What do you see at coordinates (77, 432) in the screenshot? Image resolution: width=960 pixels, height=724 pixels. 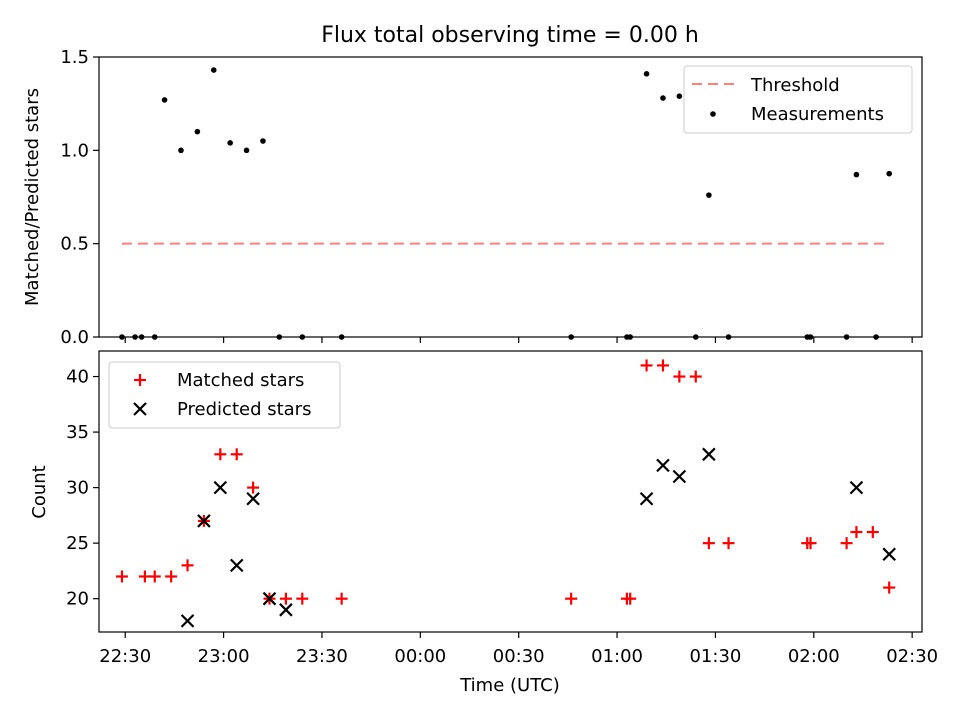 I see `bottom-y-tick-label: 35` at bounding box center [77, 432].